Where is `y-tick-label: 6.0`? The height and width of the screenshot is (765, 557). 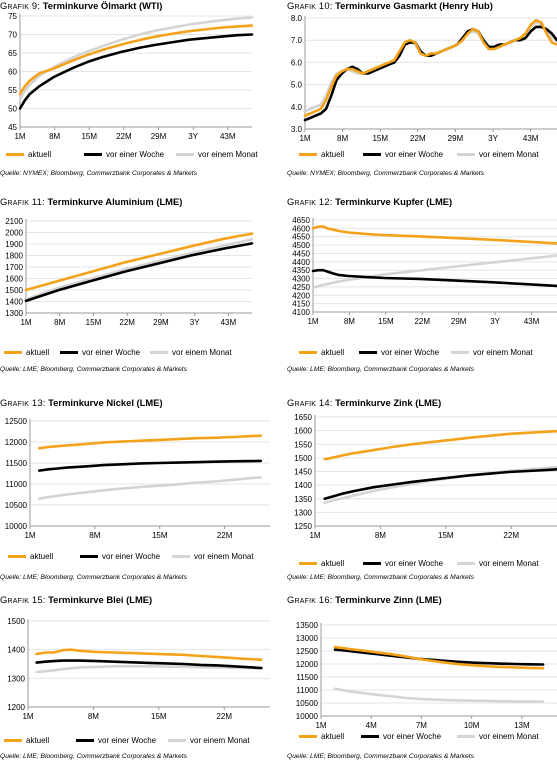 y-tick-label: 6.0 is located at coordinates (297, 62).